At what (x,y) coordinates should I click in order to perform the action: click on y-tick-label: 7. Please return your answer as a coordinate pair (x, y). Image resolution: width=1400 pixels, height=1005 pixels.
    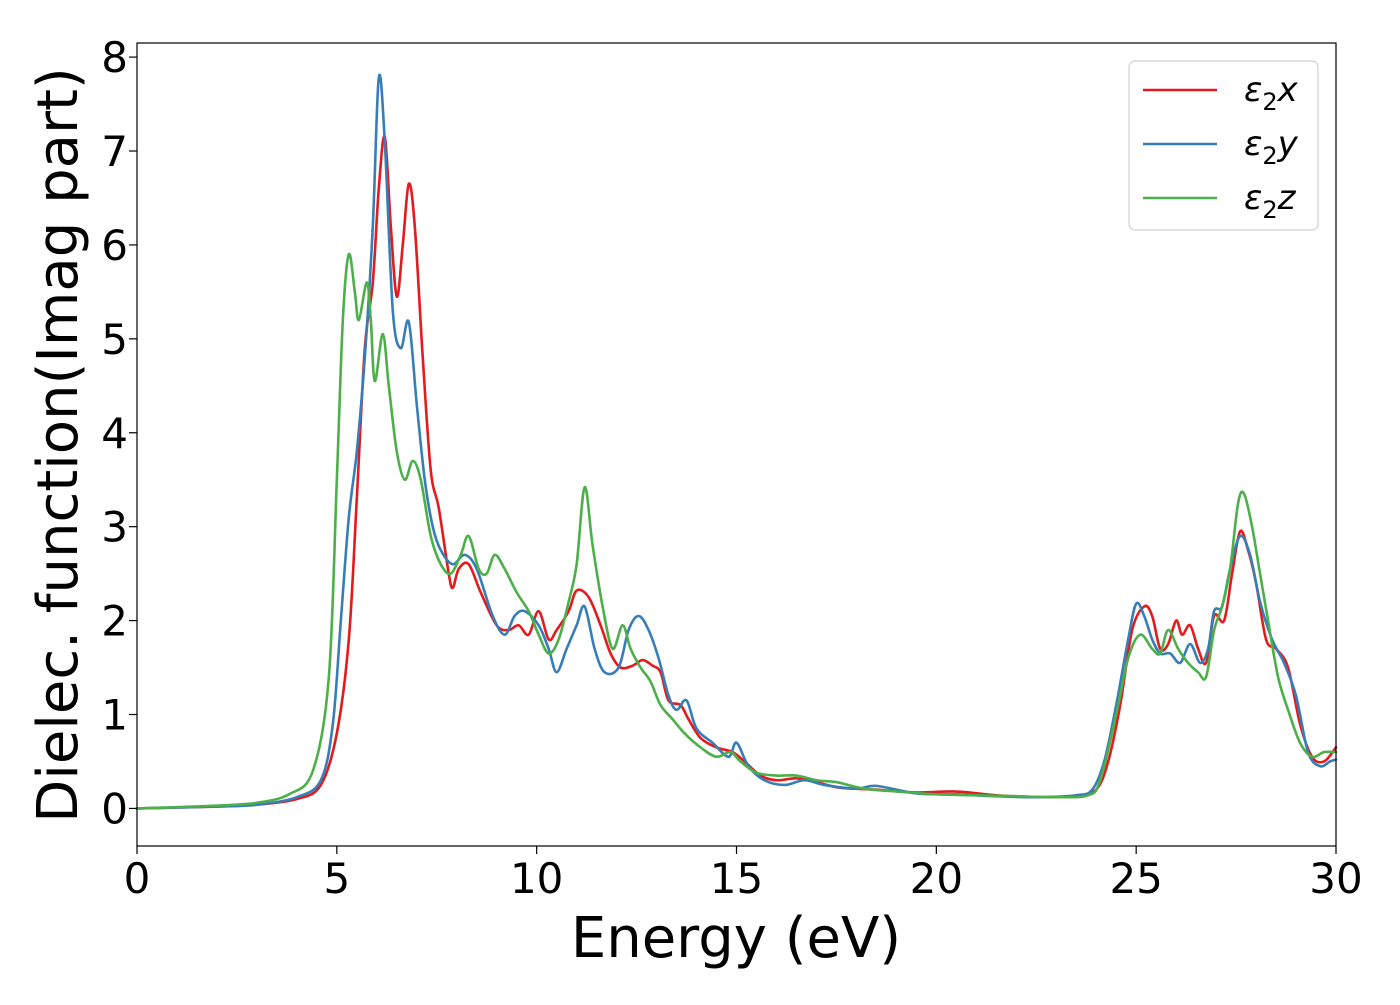
    Looking at the image, I should click on (114, 151).